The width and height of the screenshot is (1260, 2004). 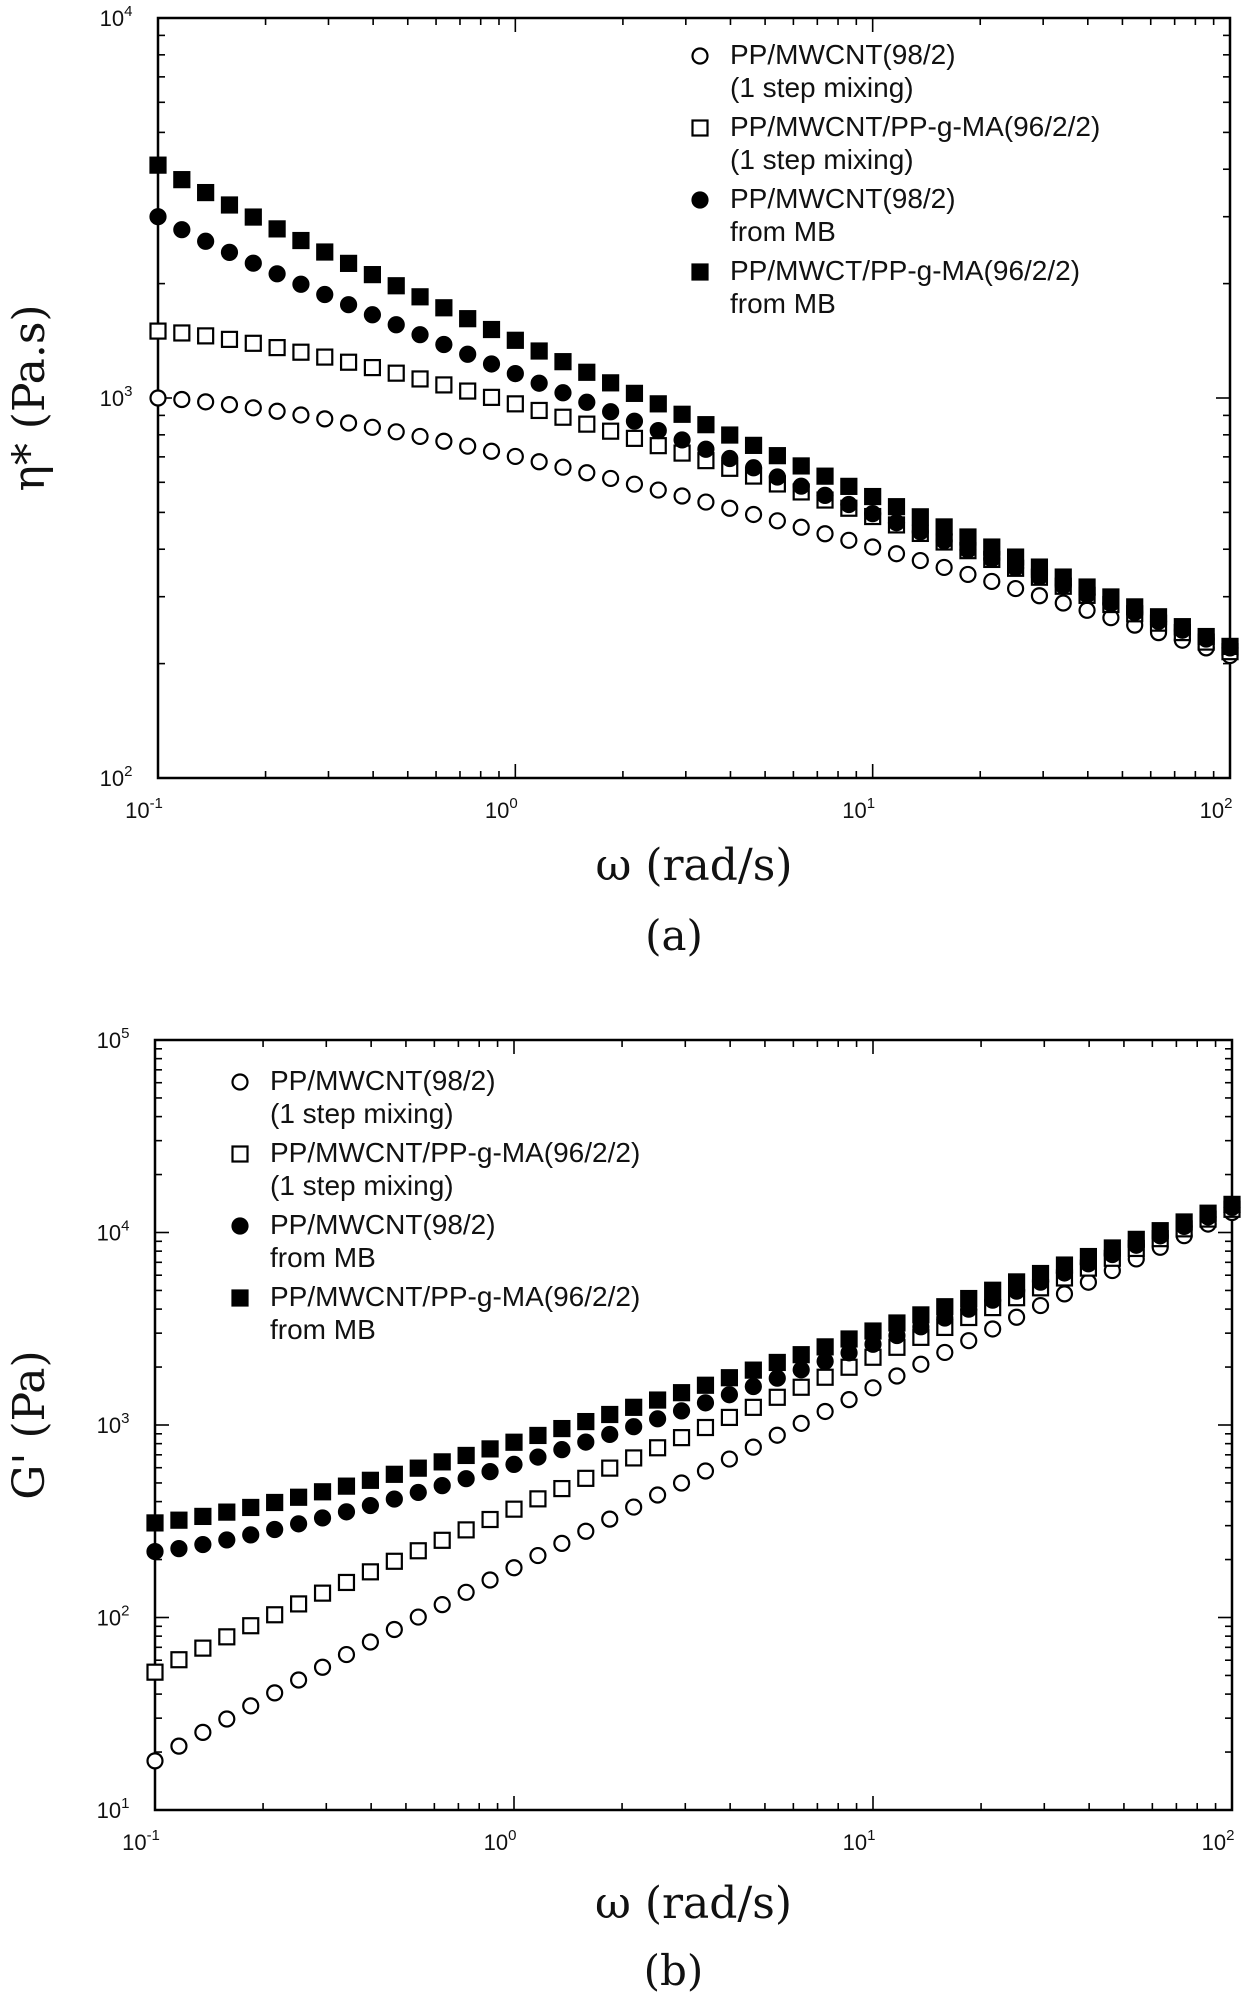 What do you see at coordinates (693, 1903) in the screenshot?
I see `x-axis-title: ω (rad/s)` at bounding box center [693, 1903].